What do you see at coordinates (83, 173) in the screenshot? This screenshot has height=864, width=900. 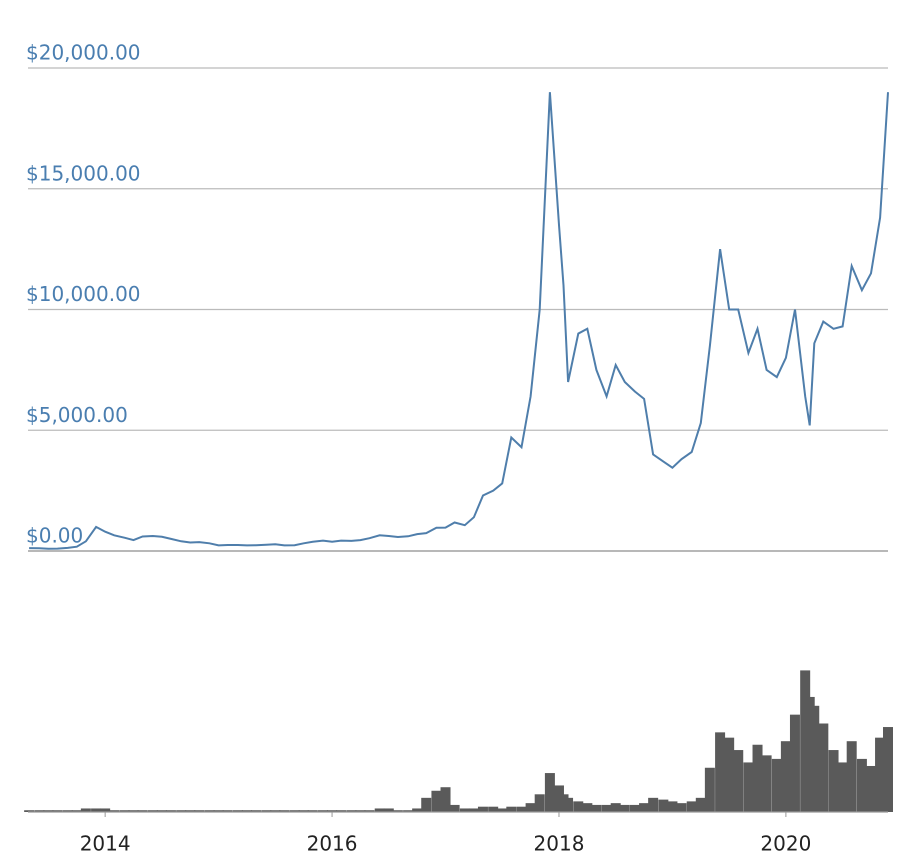 I see `y-tick-label: $15,000.00` at bounding box center [83, 173].